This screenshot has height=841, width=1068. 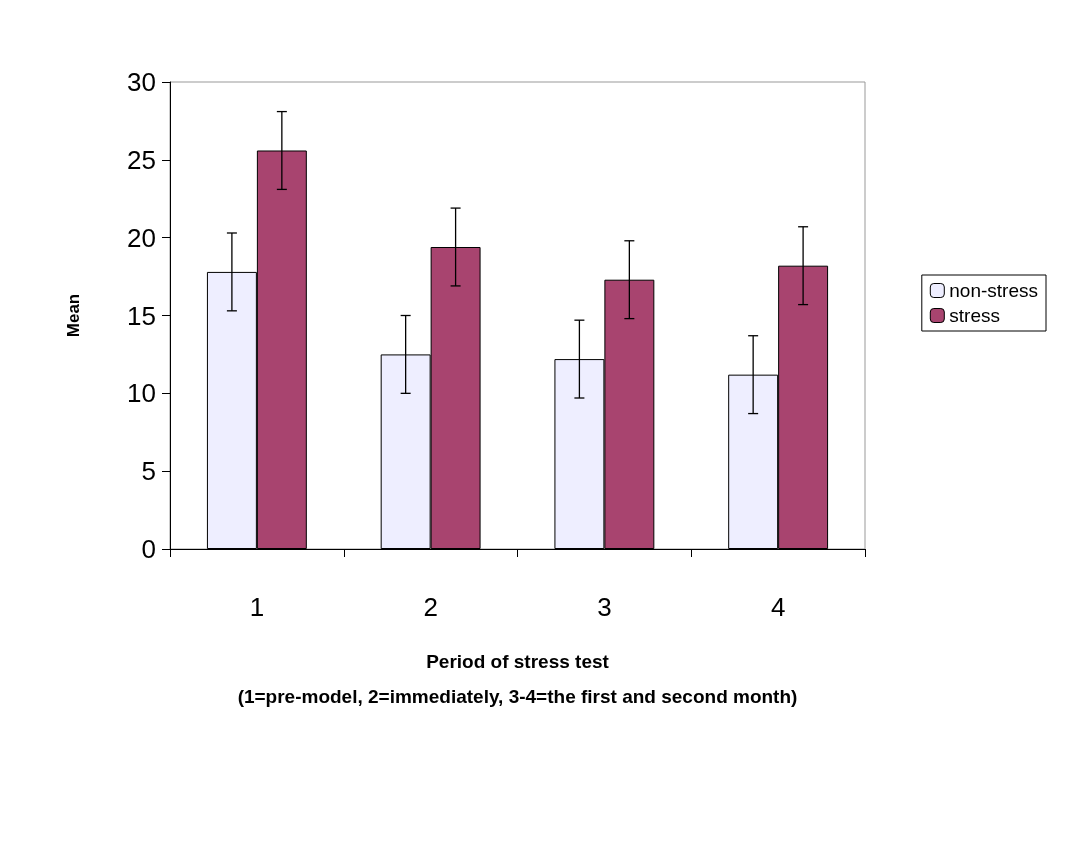 I want to click on legend-label: stress, so click(x=974, y=315).